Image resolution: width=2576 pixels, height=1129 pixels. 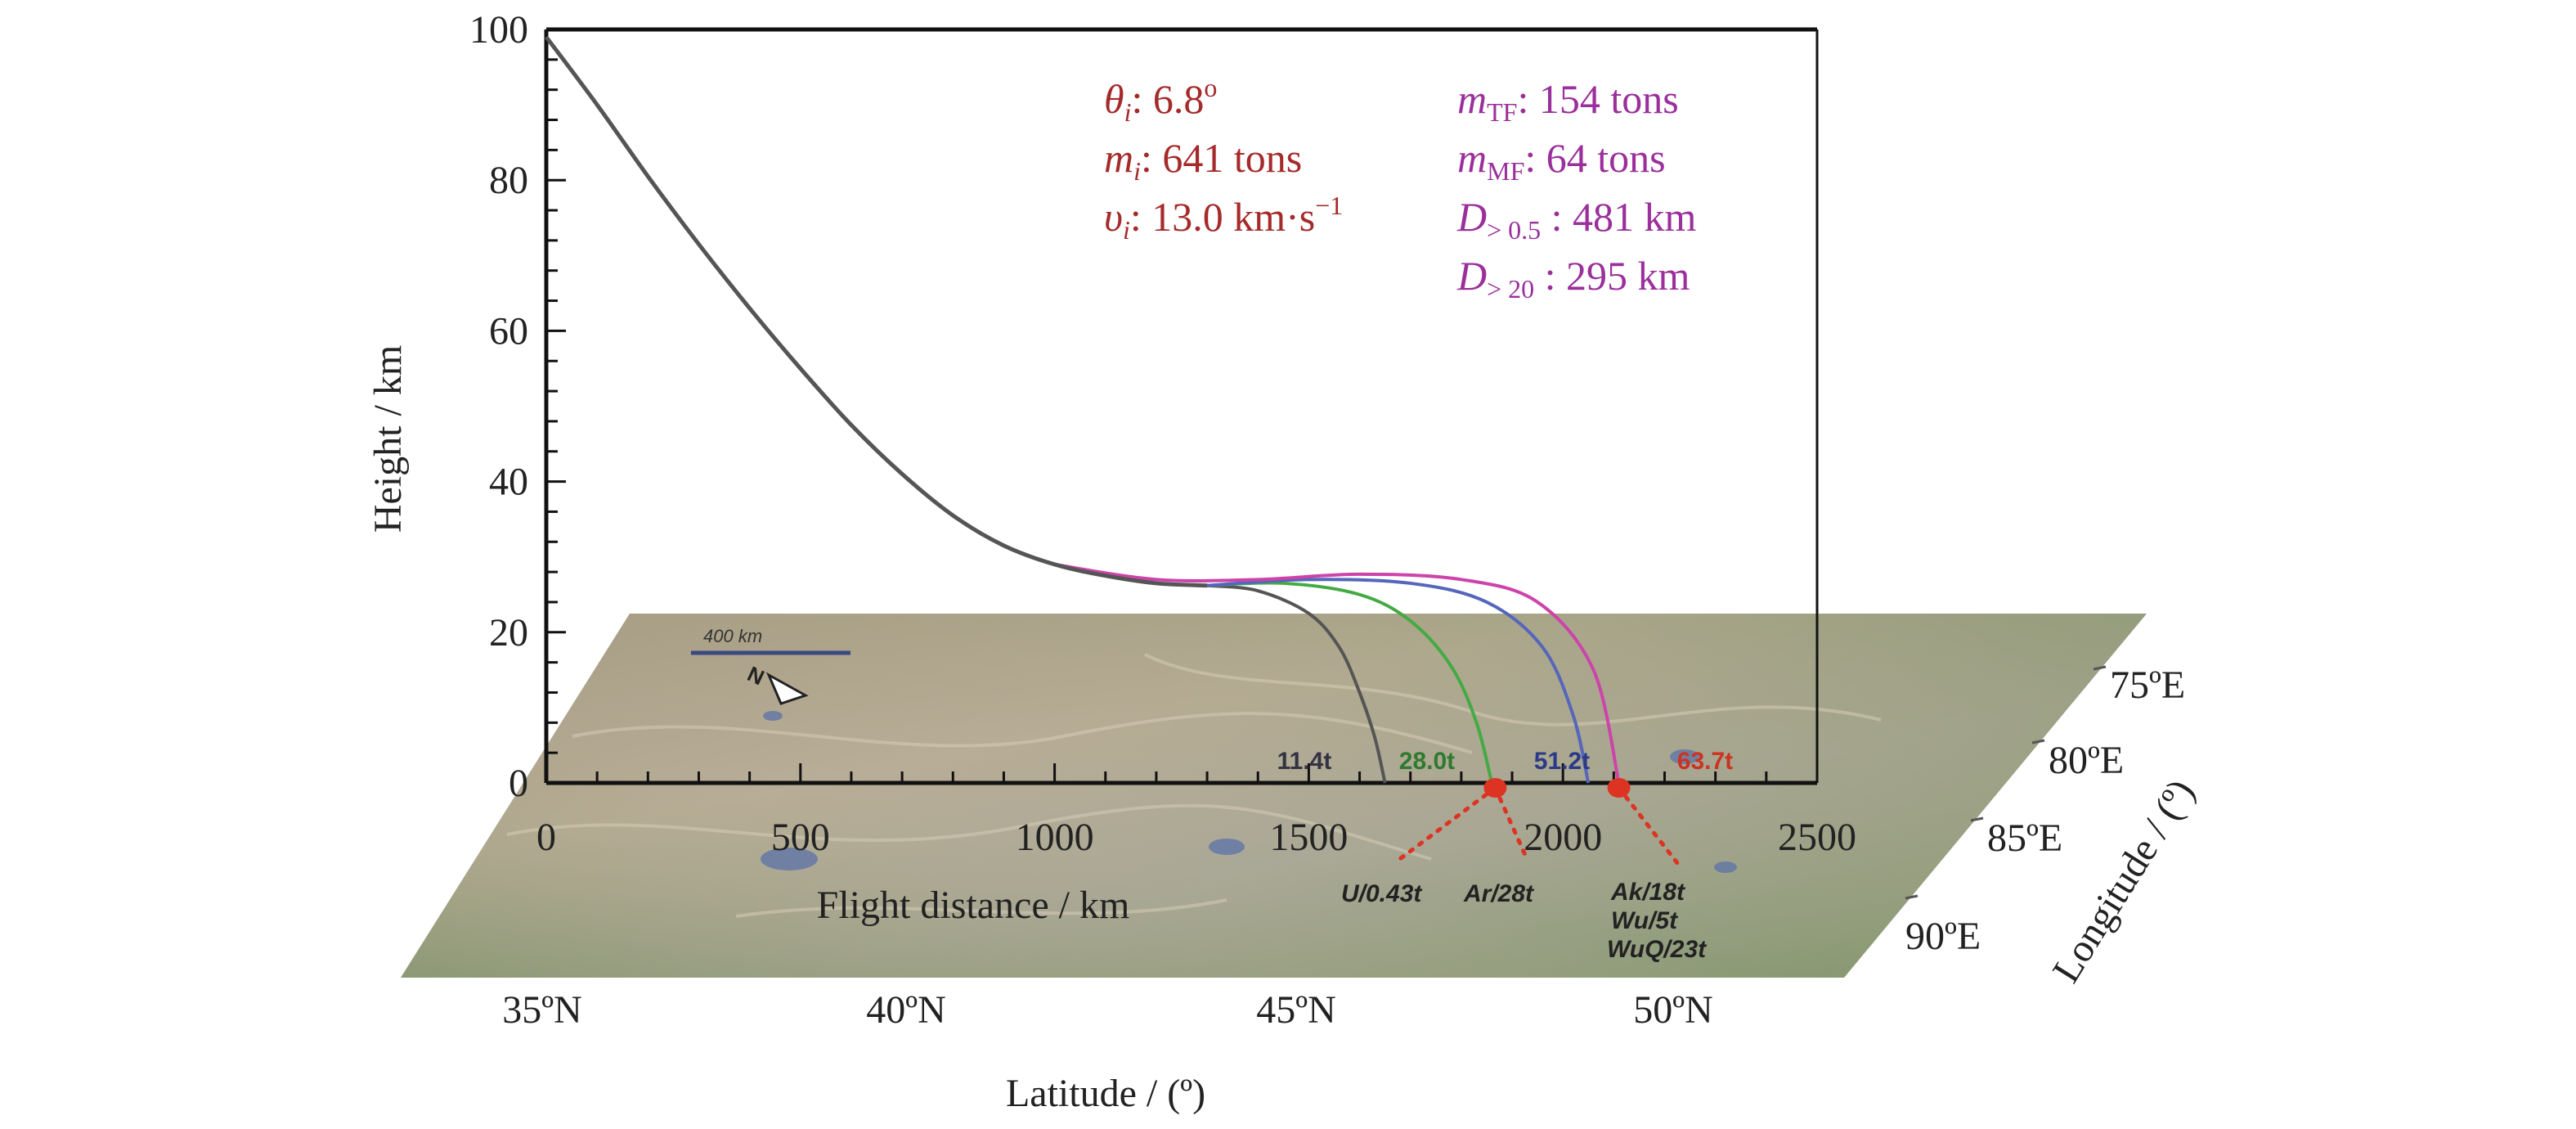 I want to click on y-tick-label: 60, so click(x=508, y=331).